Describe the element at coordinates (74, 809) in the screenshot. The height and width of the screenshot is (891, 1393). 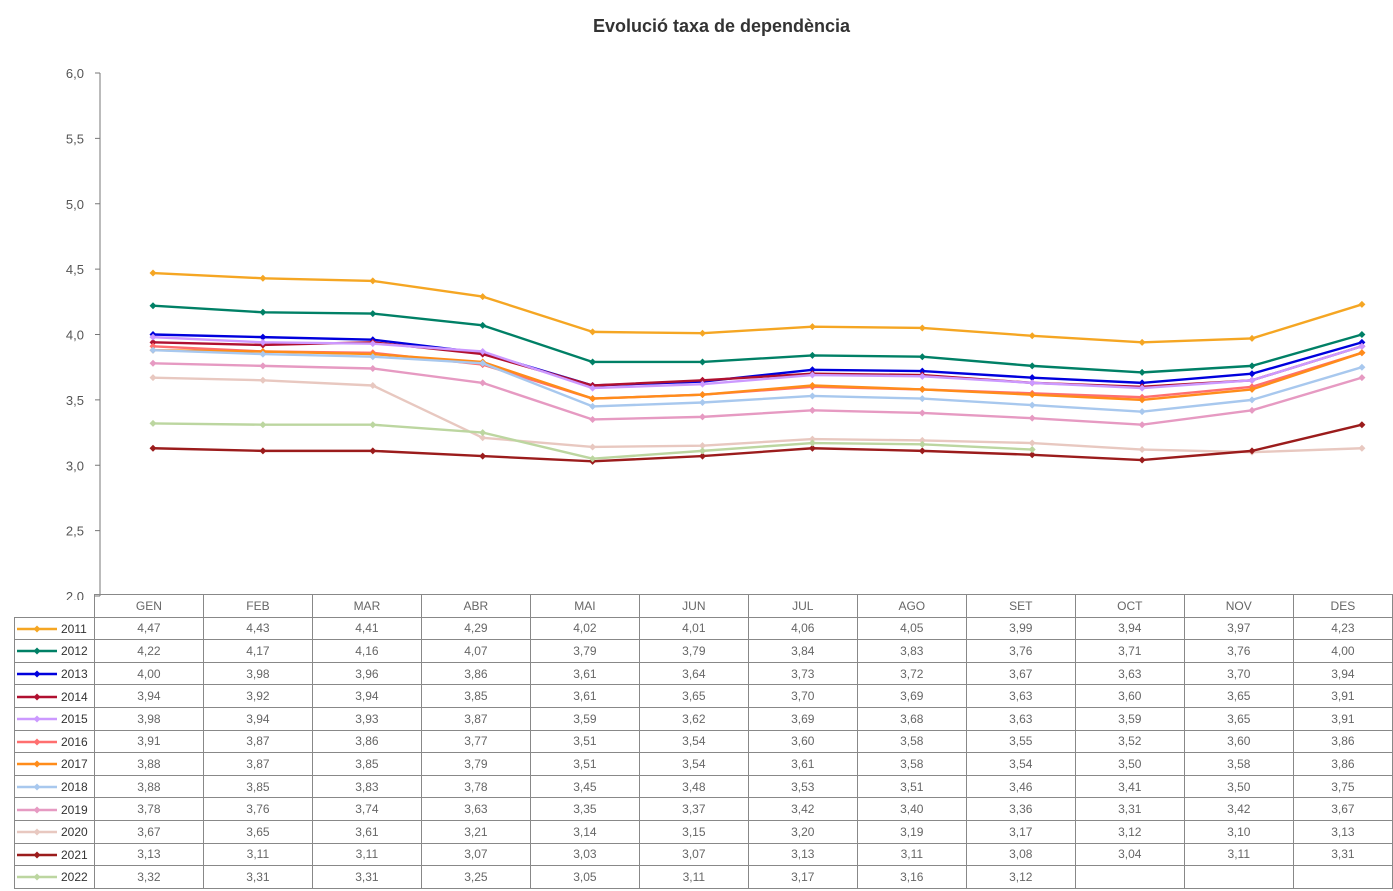
I see `legend-label: 2019` at that location.